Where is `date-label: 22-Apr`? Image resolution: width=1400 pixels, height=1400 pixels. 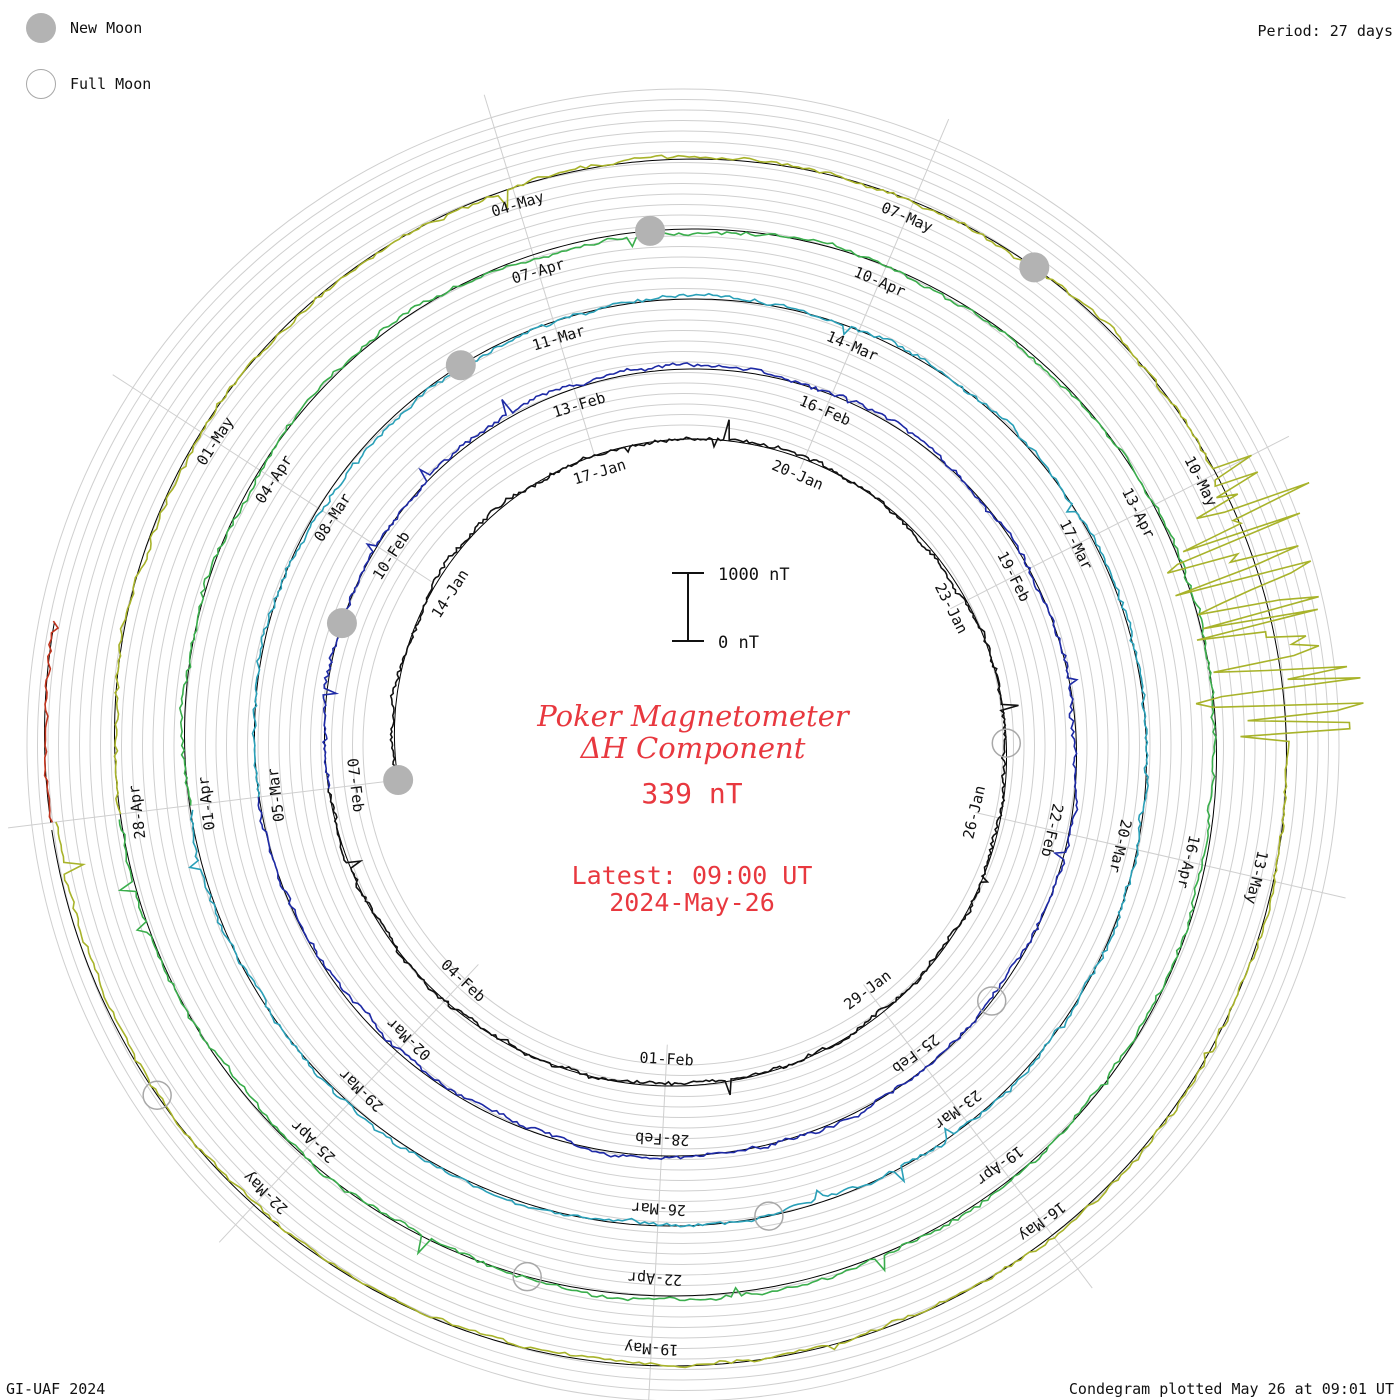 date-label: 22-Apr is located at coordinates (655, 1278).